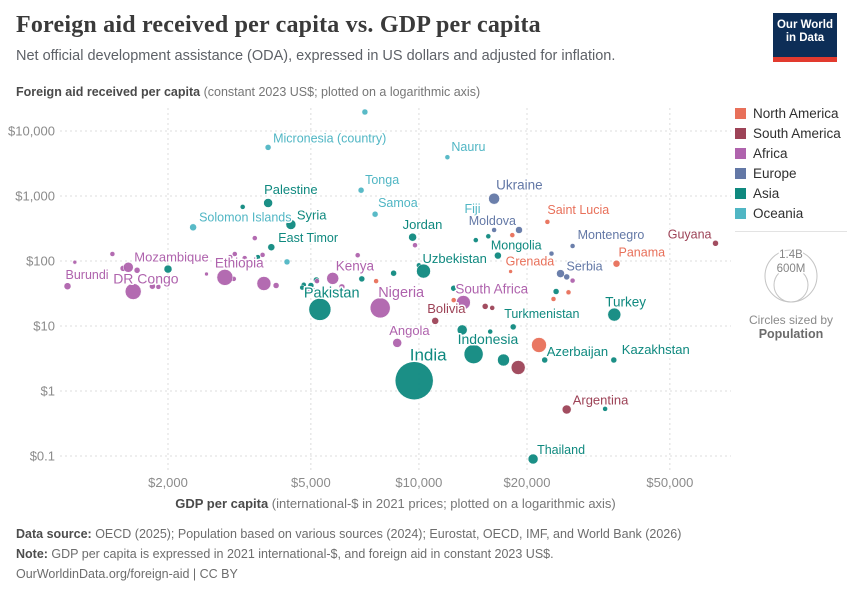 Image resolution: width=850 pixels, height=600 pixels. I want to click on data-point-dr-congo, so click(133, 291).